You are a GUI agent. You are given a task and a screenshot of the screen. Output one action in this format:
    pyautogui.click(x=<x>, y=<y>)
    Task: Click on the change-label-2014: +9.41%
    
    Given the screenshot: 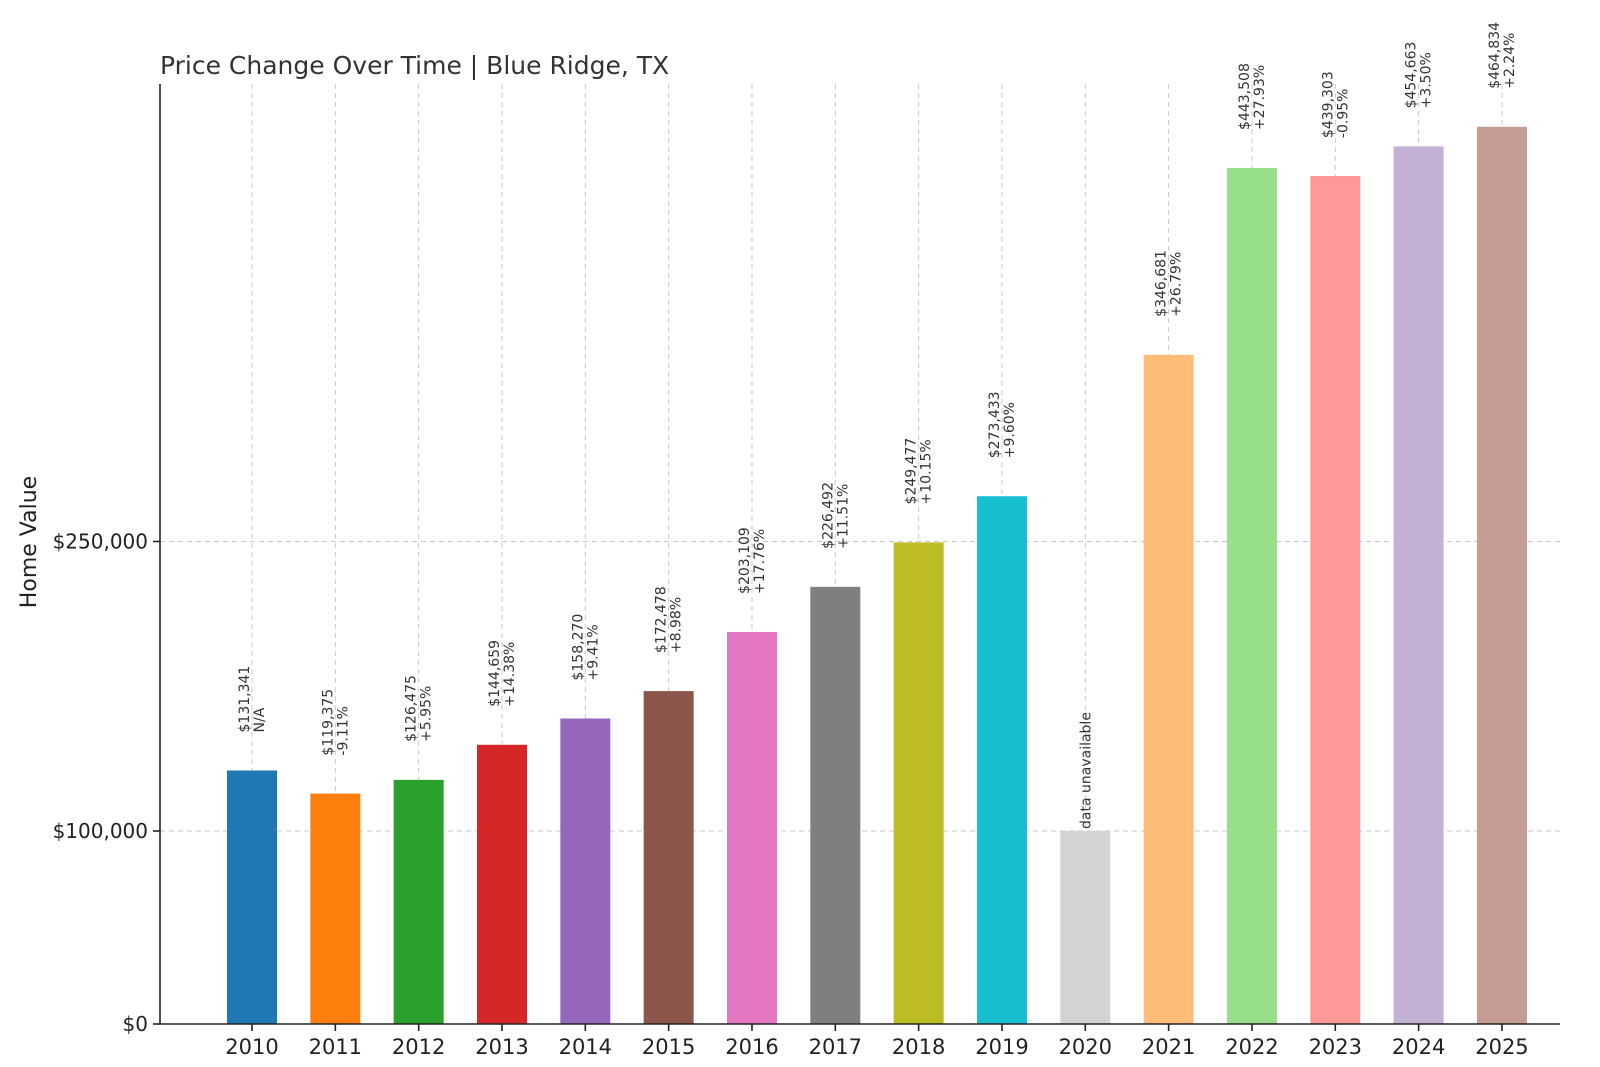 What is the action you would take?
    pyautogui.click(x=593, y=652)
    